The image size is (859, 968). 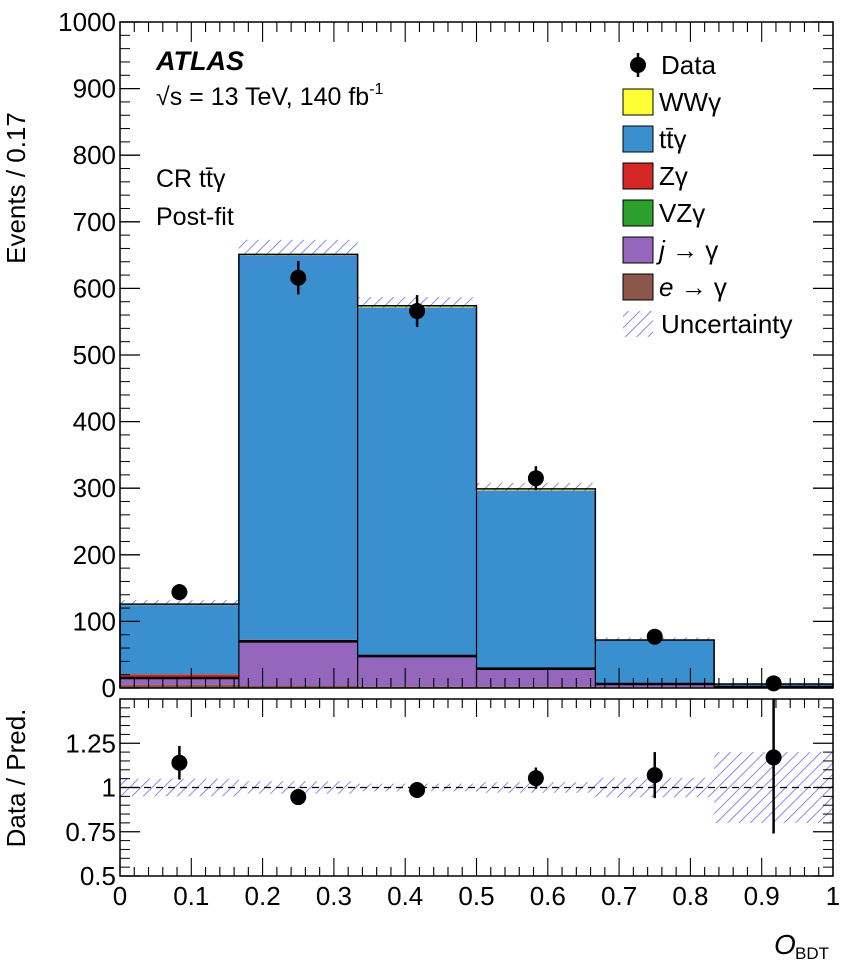 I want to click on energy-lumi-sup: -1, so click(x=376, y=89).